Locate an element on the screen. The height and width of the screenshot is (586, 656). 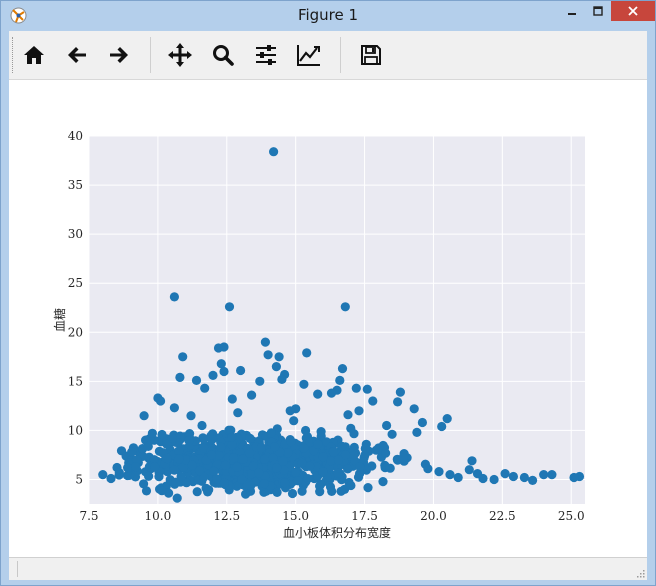
x-tick-label: 12.5 is located at coordinates (226, 516).